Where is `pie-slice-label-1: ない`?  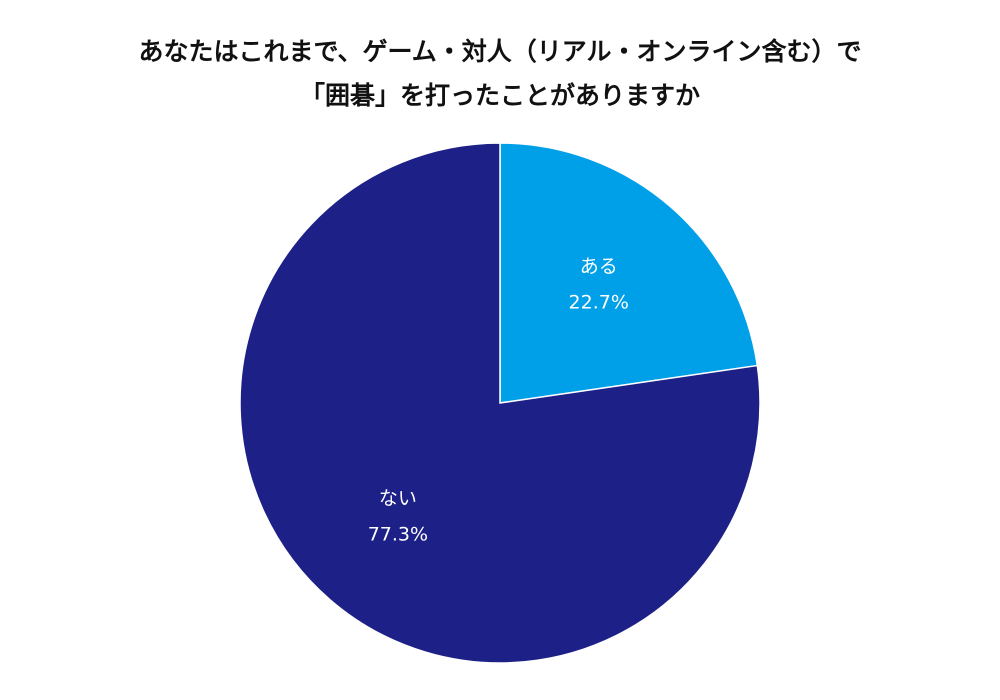 pie-slice-label-1: ない is located at coordinates (398, 499).